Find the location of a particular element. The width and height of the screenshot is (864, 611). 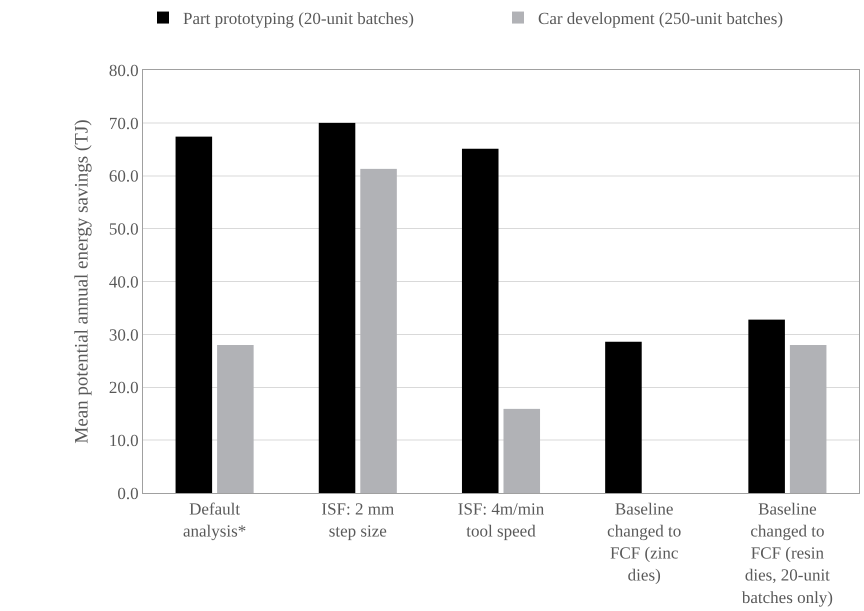

x-tick-label: Default analysis* is located at coordinates (214, 519).